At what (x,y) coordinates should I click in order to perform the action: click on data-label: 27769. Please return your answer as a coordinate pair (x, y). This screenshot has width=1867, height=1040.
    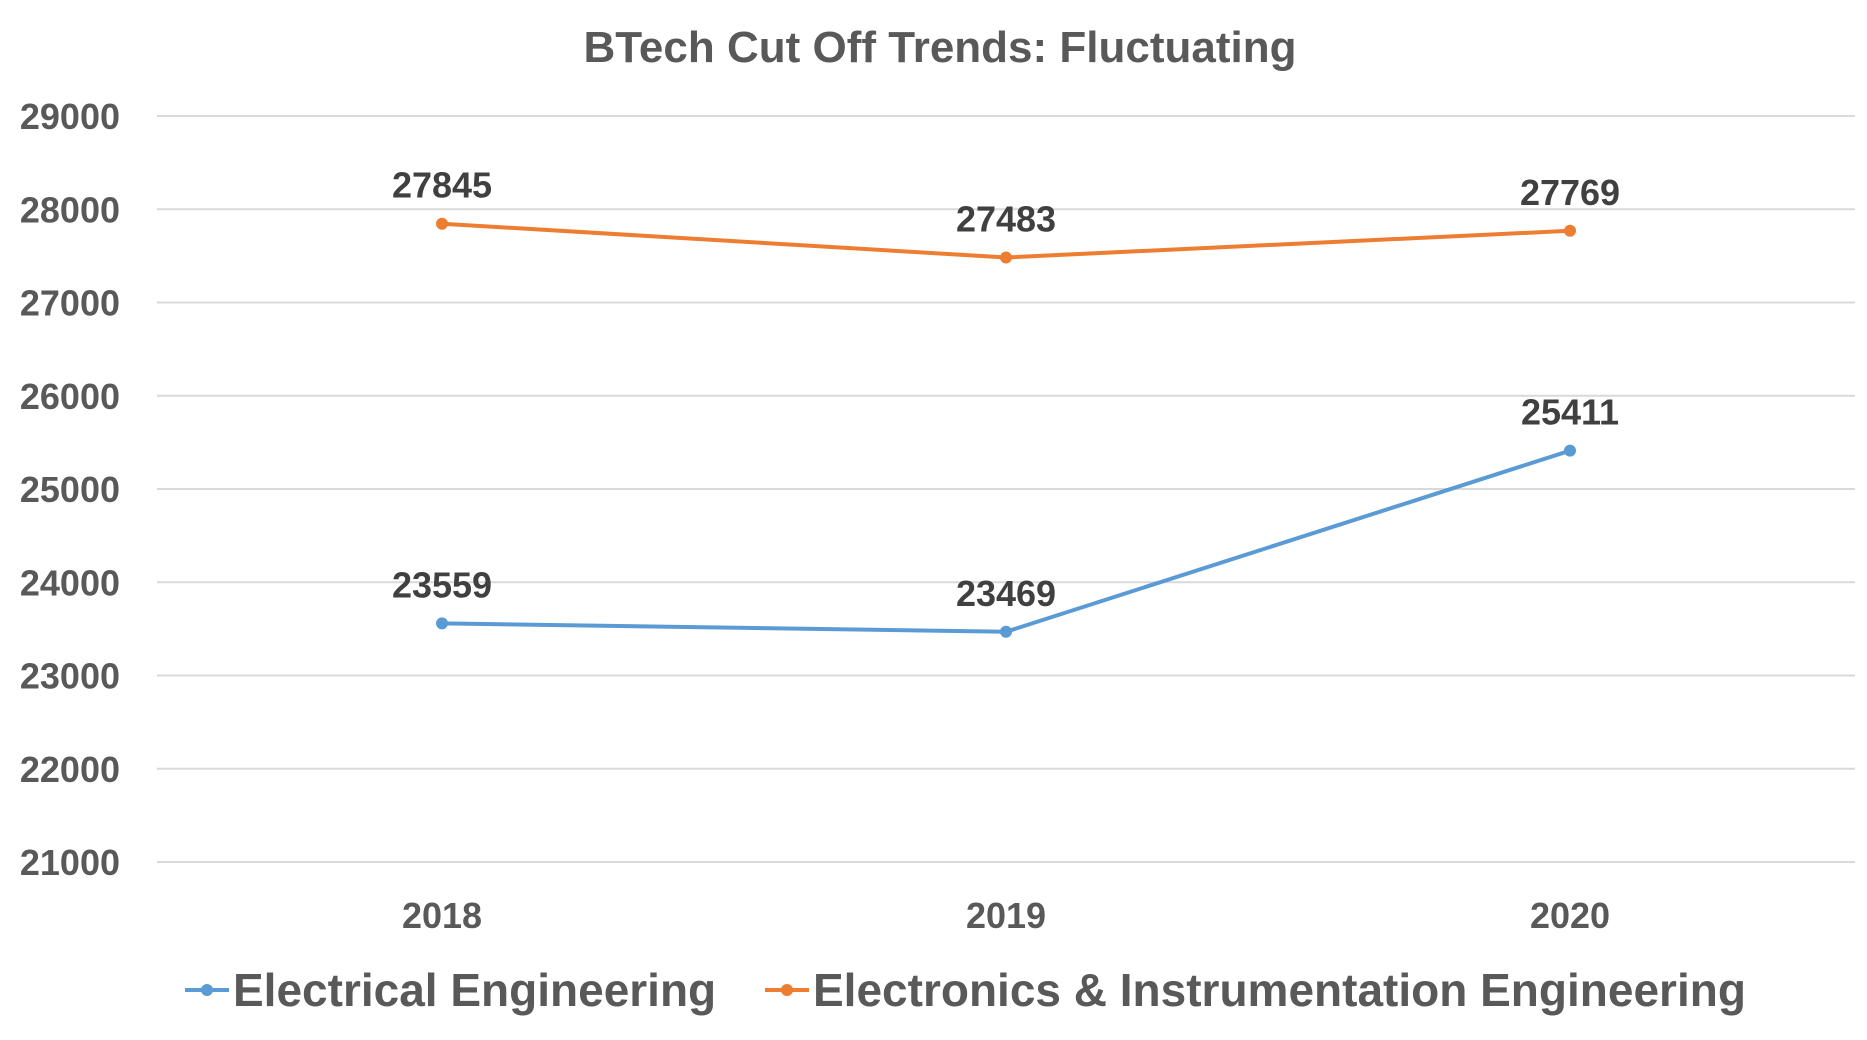
    Looking at the image, I should click on (1570, 192).